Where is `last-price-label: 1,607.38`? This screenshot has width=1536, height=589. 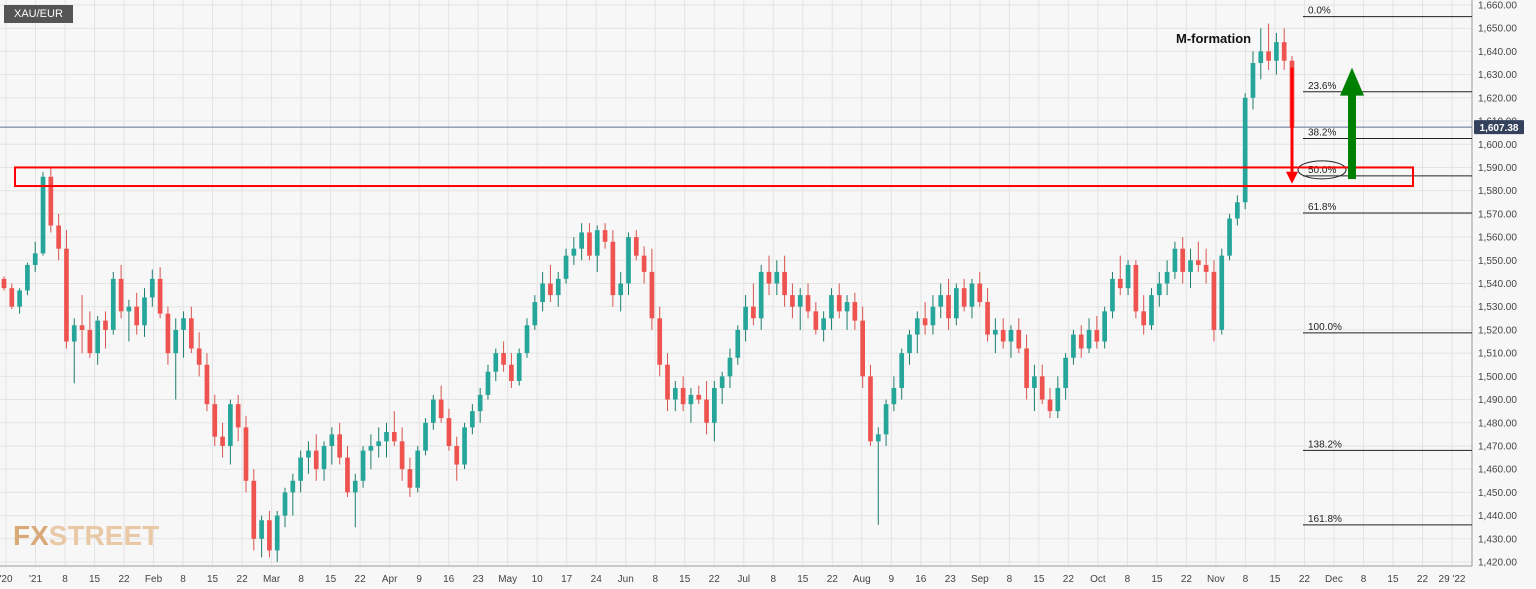 last-price-label: 1,607.38 is located at coordinates (1499, 128).